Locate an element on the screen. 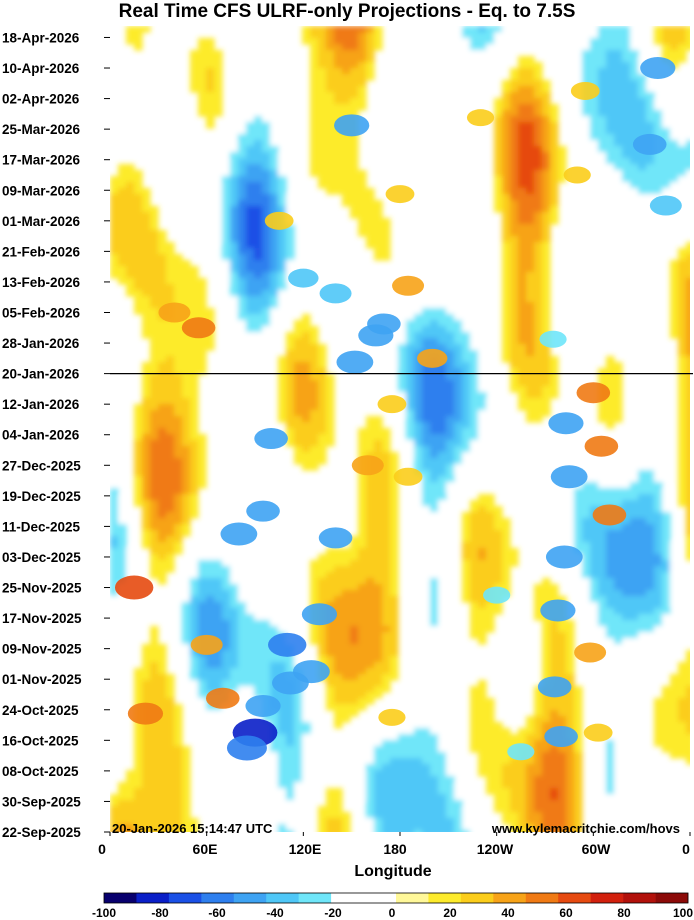  y-tick-label: 05-Feb-2026 is located at coordinates (41, 312).